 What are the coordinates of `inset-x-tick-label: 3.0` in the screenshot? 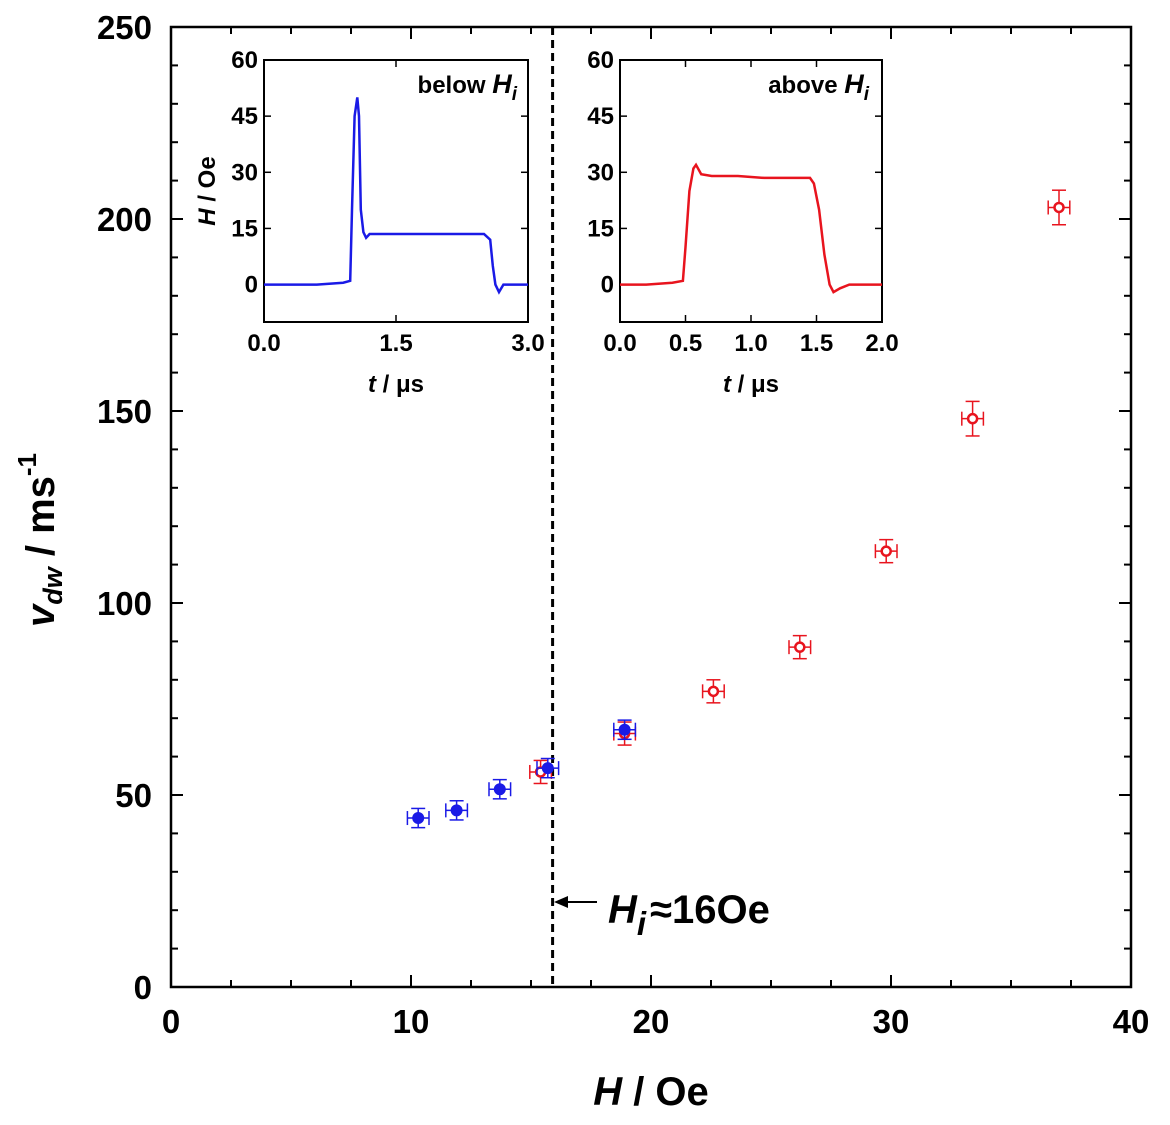 It's located at (527, 343).